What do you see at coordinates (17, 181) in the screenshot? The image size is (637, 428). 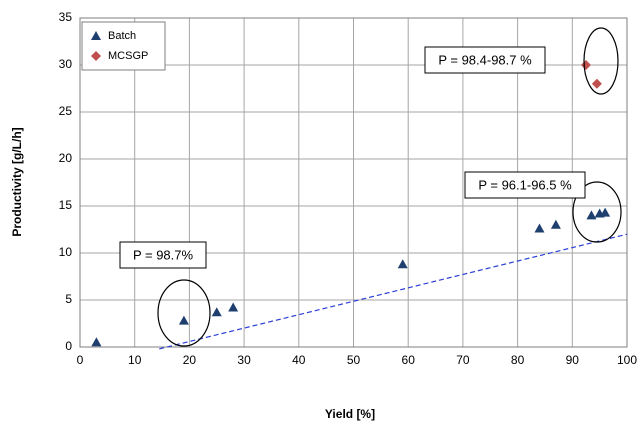 I see `y-axis-title: Productivity [g/L/h]` at bounding box center [17, 181].